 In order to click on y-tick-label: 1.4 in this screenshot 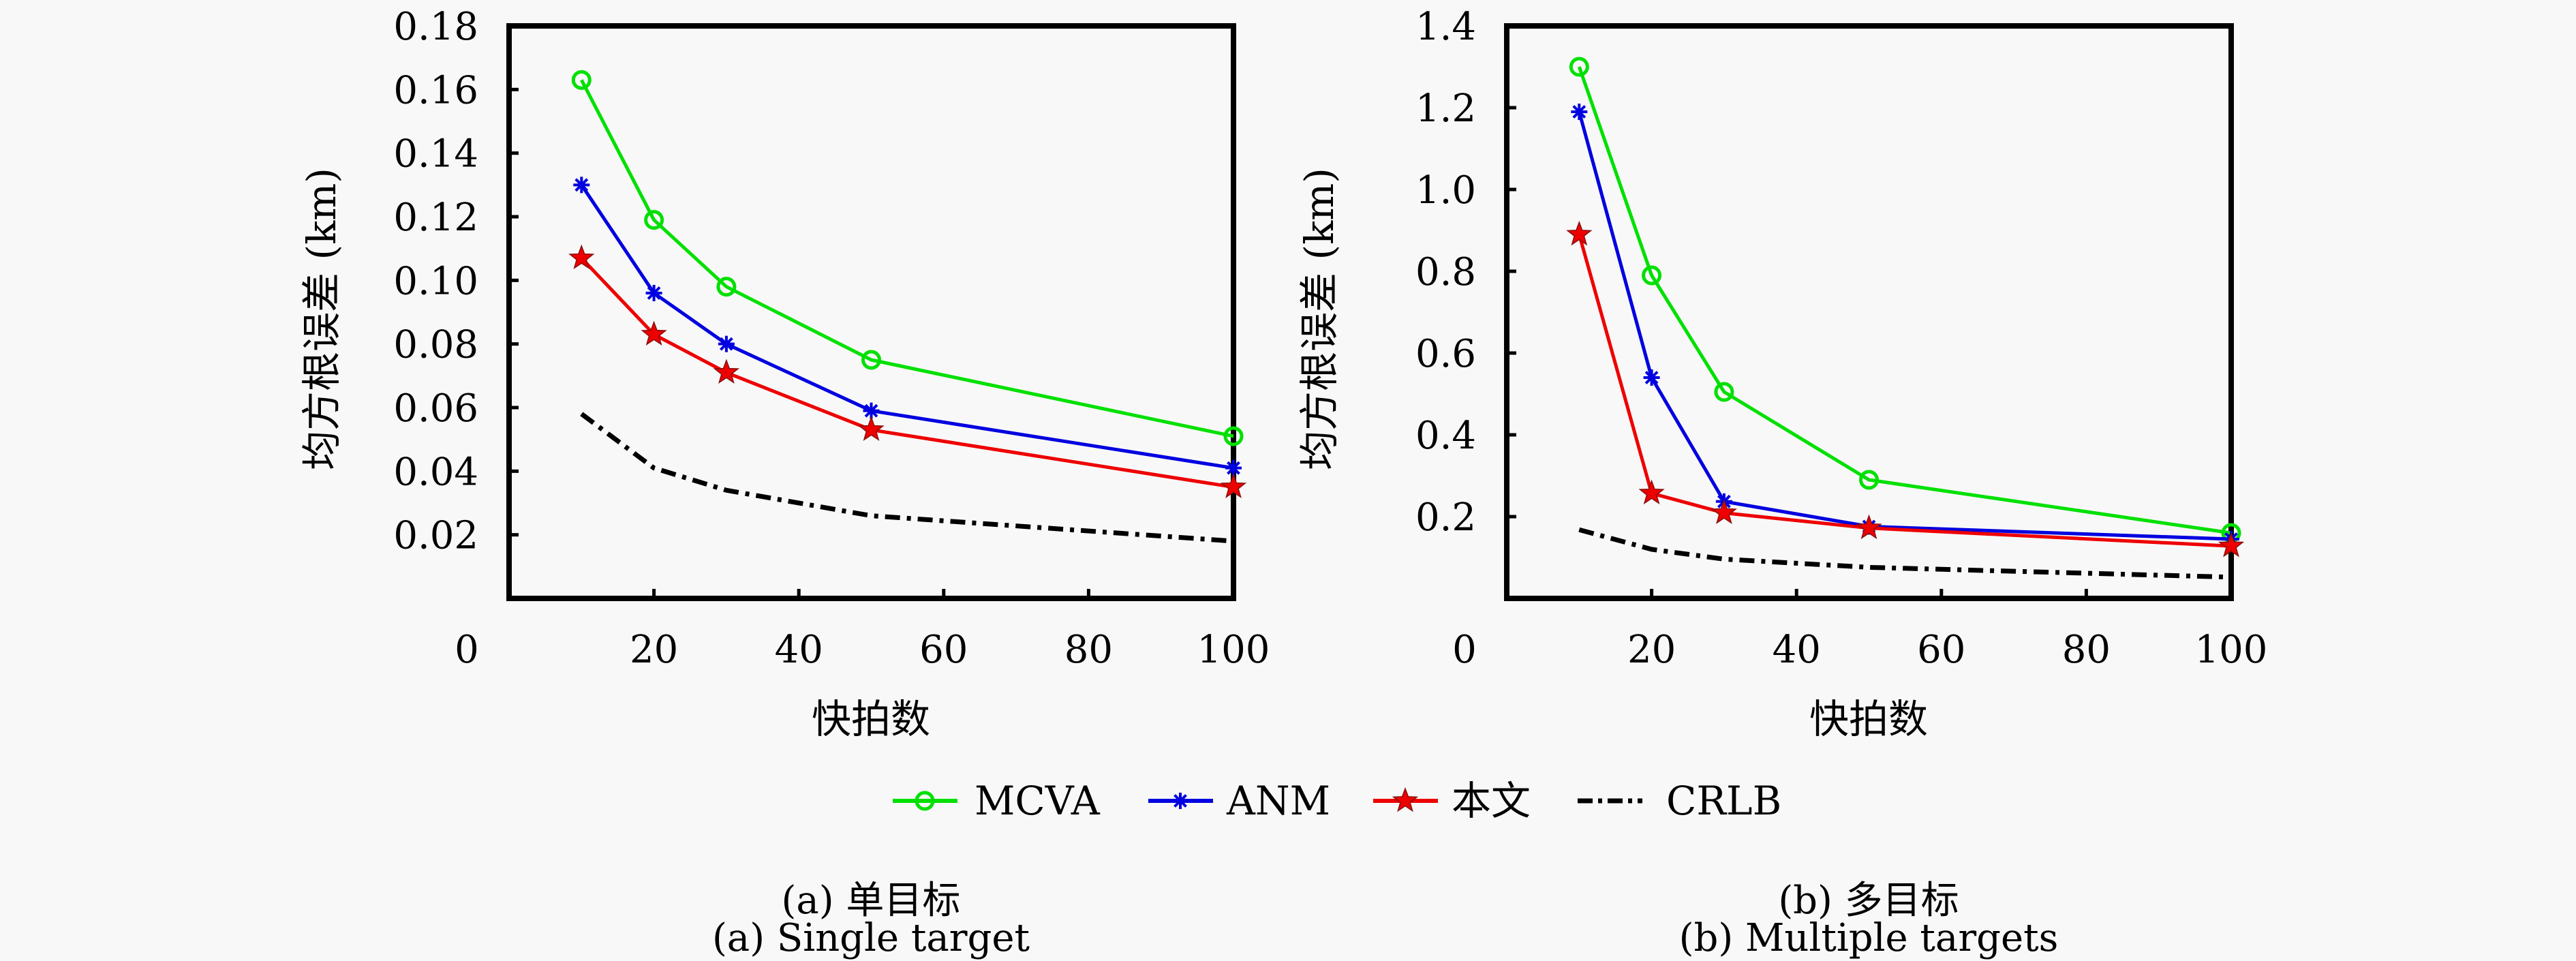, I will do `click(1445, 27)`.